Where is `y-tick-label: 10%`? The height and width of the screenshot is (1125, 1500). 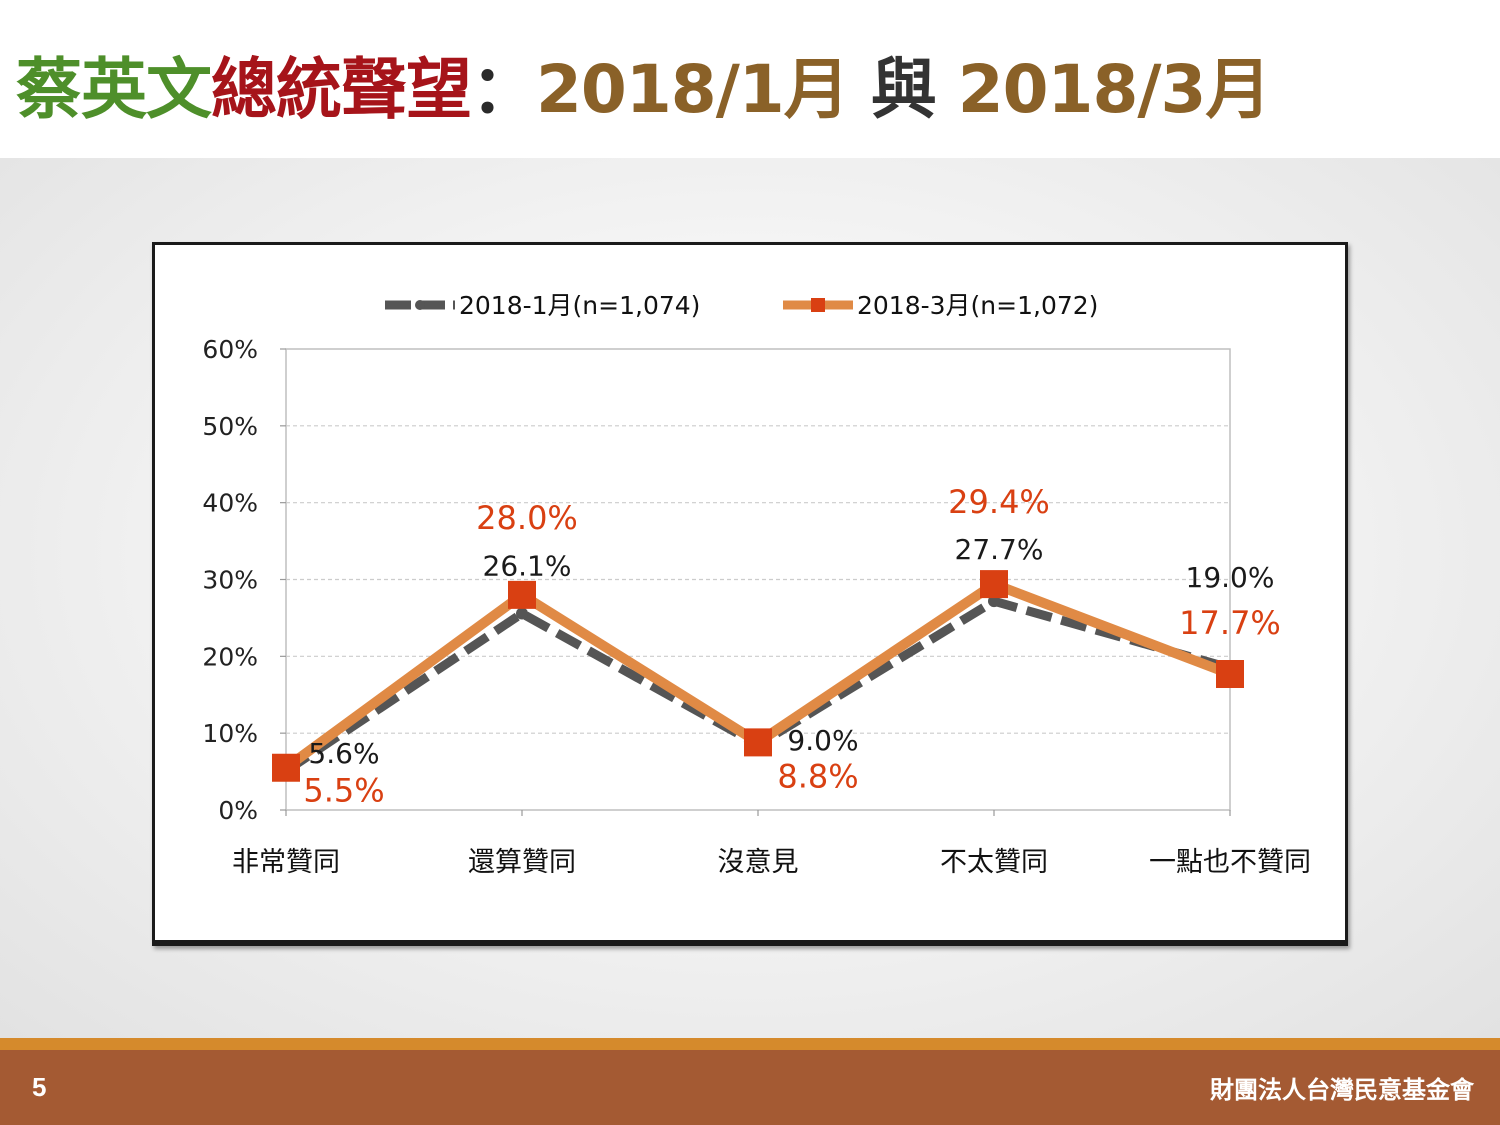 y-tick-label: 10% is located at coordinates (230, 733).